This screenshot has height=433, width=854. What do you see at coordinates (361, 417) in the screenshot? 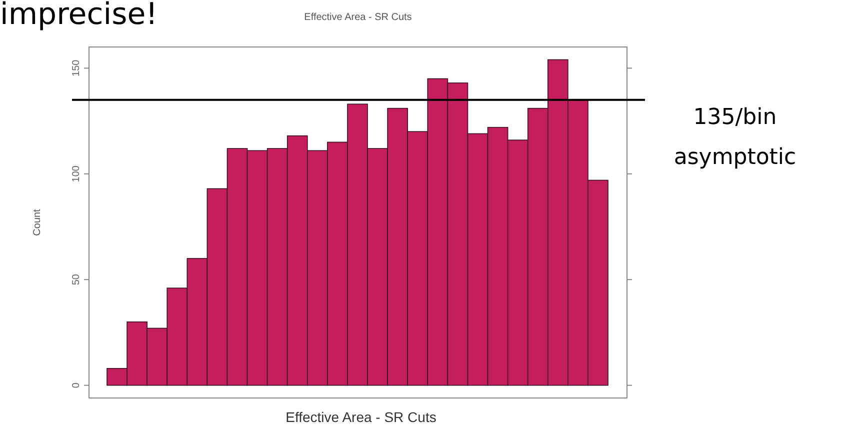
I see `x-axis-title: Effective Area - SR Cuts` at bounding box center [361, 417].